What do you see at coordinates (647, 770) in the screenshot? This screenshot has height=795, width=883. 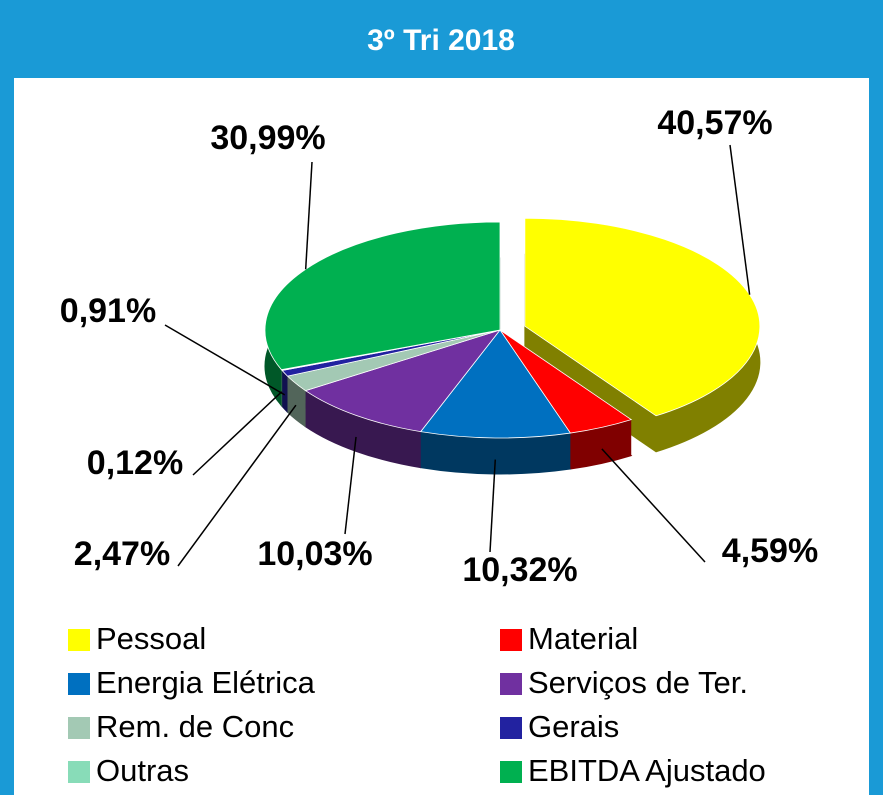 I see `legend-label: EBITDA Ajustado` at bounding box center [647, 770].